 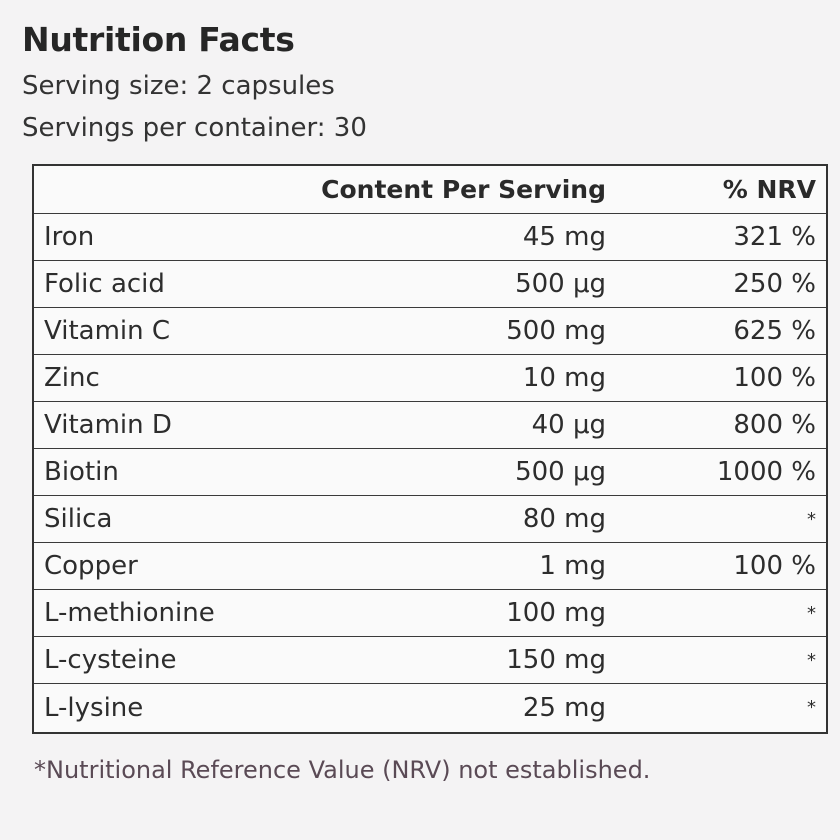 I want to click on nutrient-amount: 1 mg, so click(x=572, y=566).